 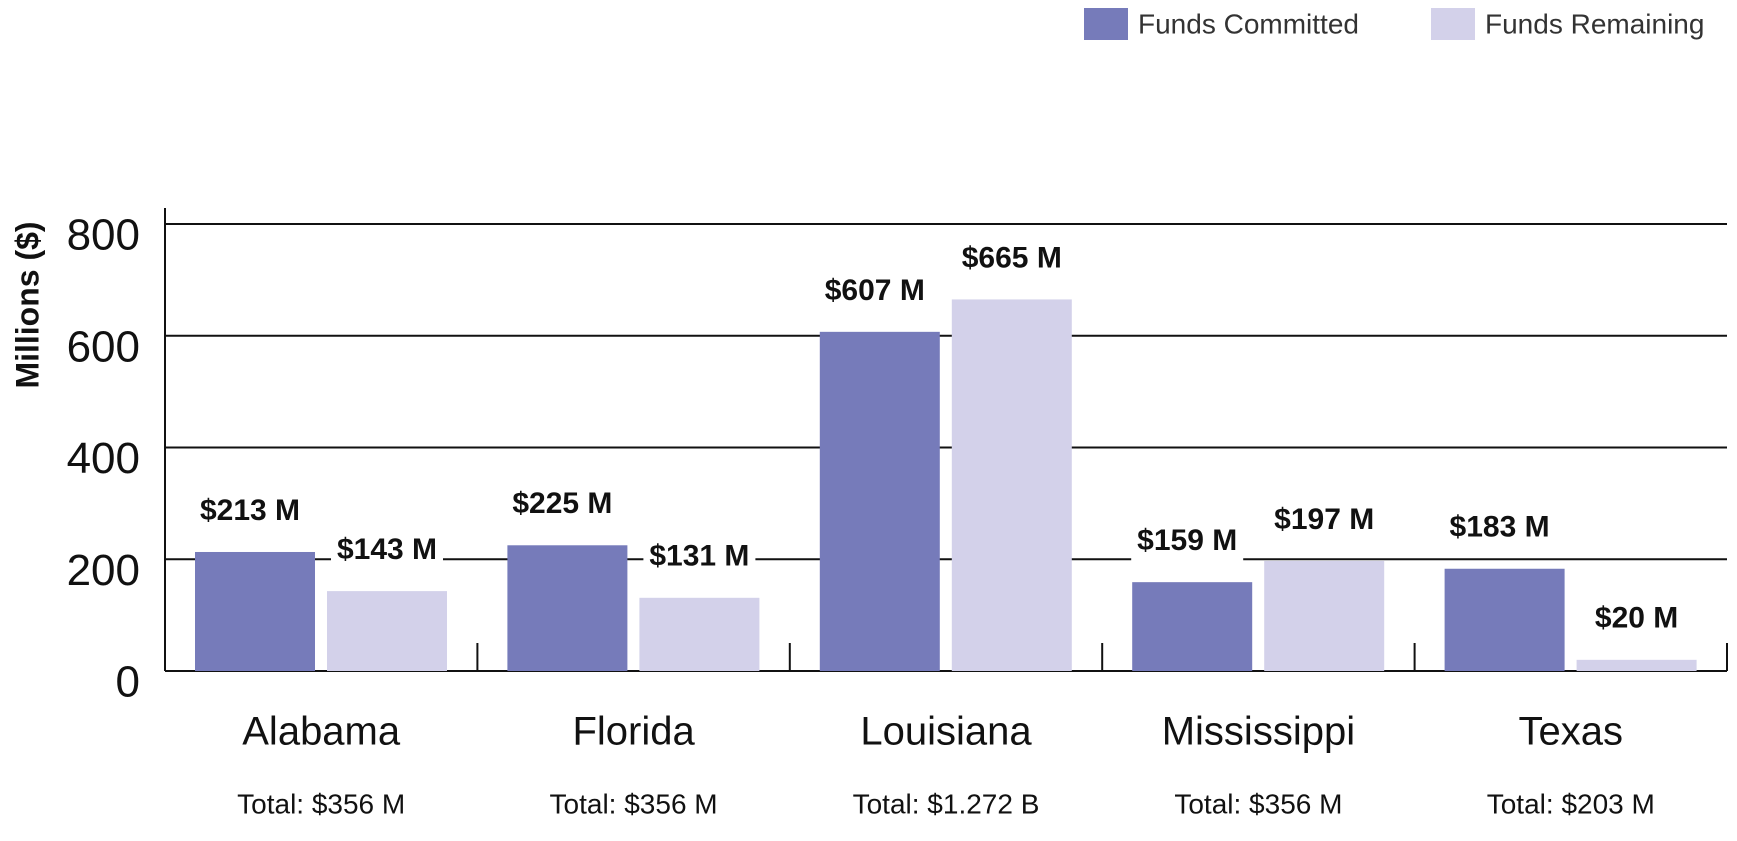 What do you see at coordinates (1571, 803) in the screenshot?
I see `category-total: Total: $203 M` at bounding box center [1571, 803].